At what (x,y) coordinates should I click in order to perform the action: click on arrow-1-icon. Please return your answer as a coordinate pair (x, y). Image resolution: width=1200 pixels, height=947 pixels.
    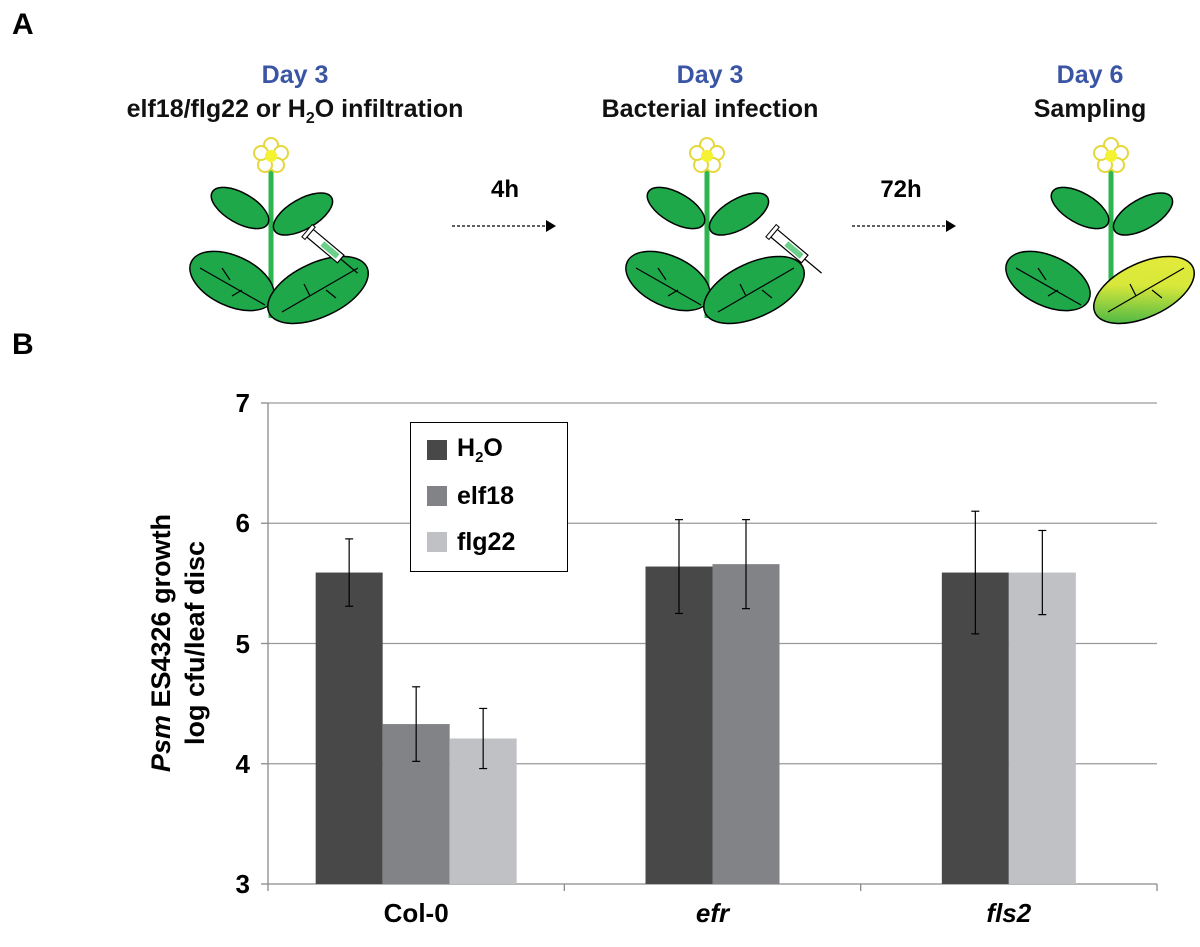
    Looking at the image, I should click on (504, 226).